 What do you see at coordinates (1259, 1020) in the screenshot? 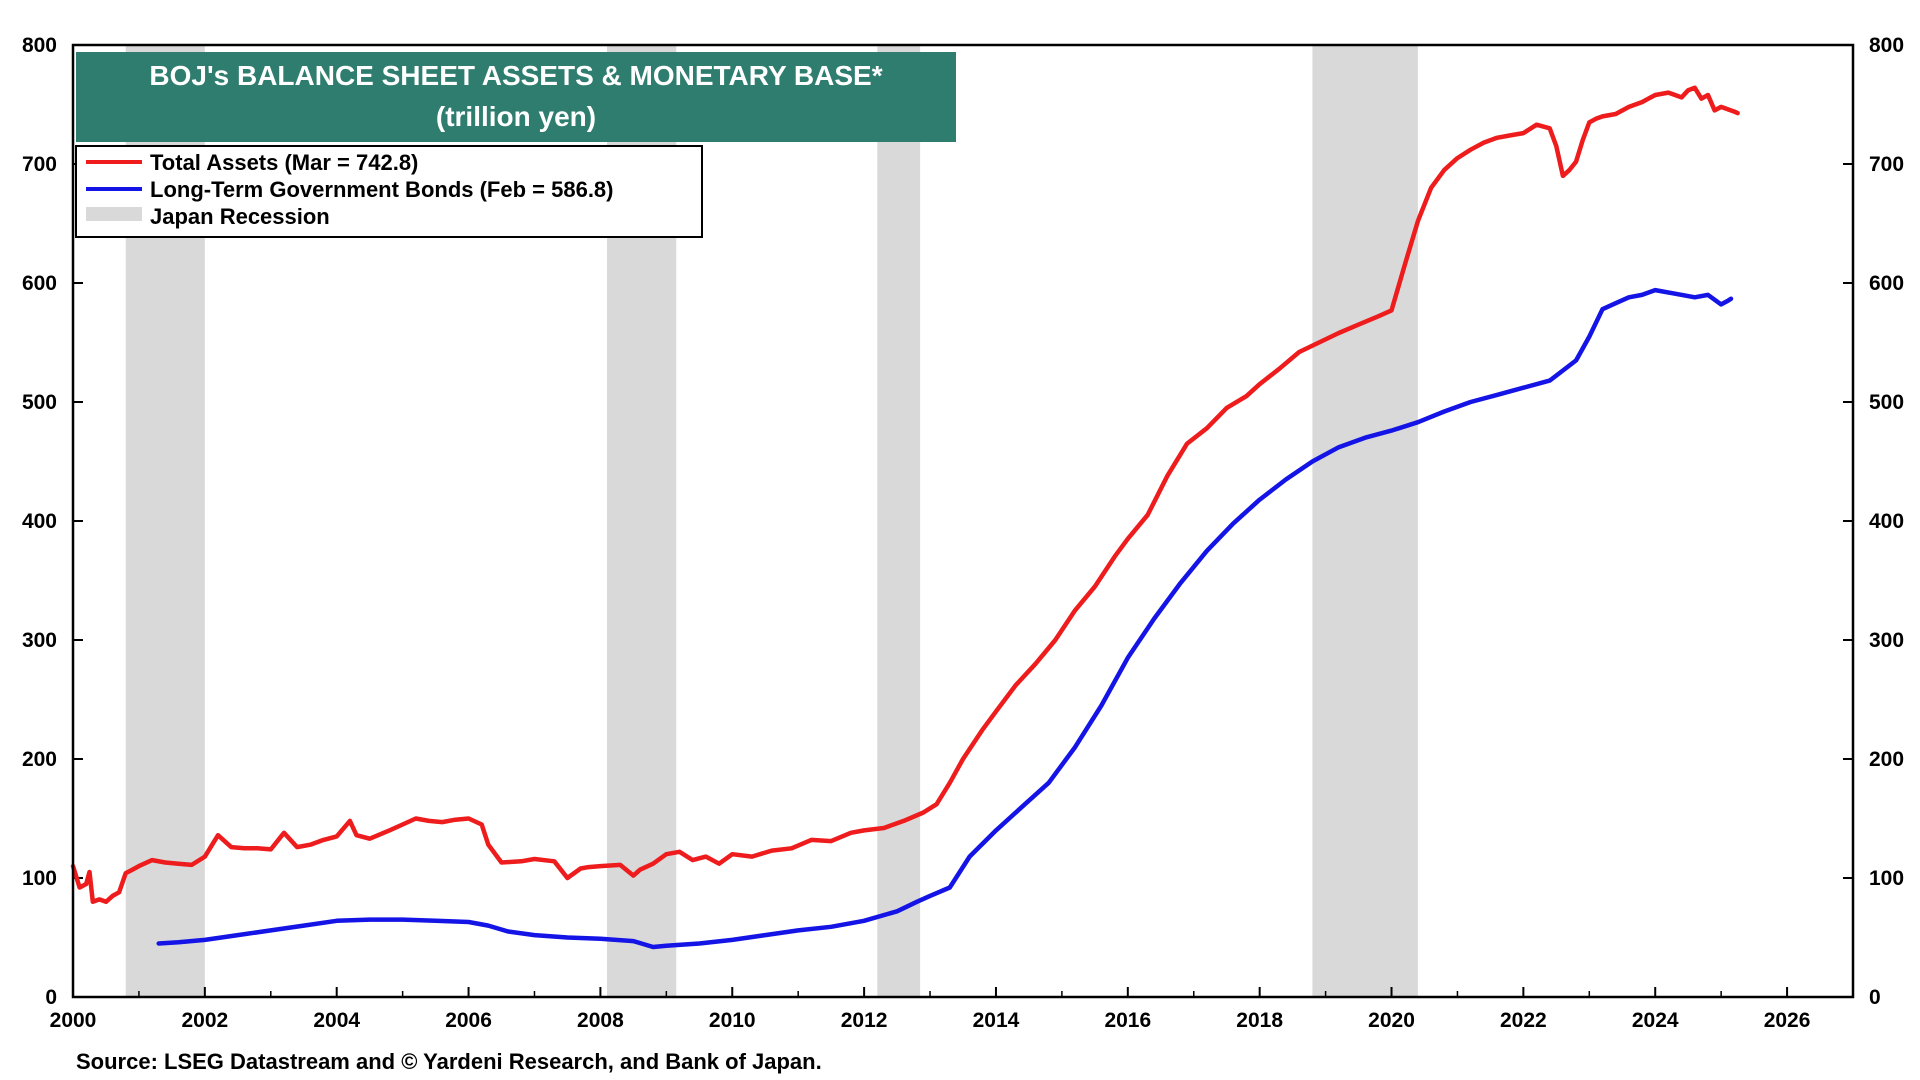
I see `x-tick-label: 2018` at bounding box center [1259, 1020].